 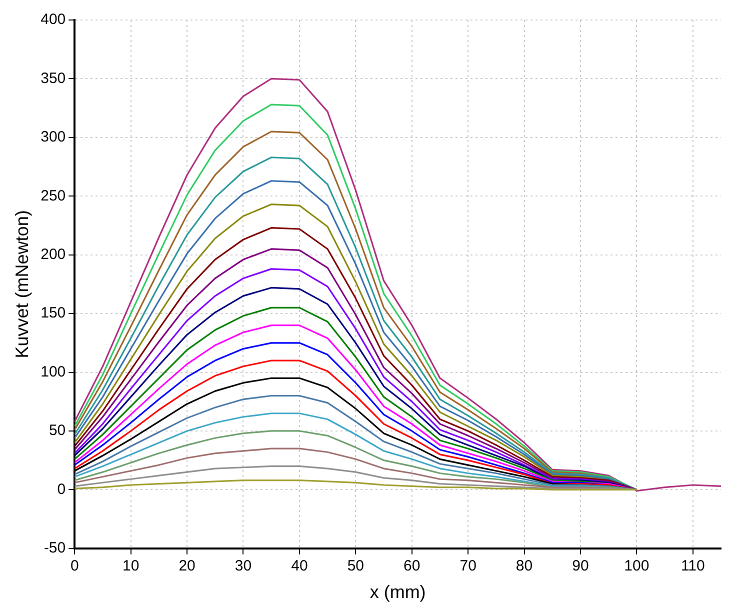 I want to click on y-tick-label: 100, so click(x=53, y=371).